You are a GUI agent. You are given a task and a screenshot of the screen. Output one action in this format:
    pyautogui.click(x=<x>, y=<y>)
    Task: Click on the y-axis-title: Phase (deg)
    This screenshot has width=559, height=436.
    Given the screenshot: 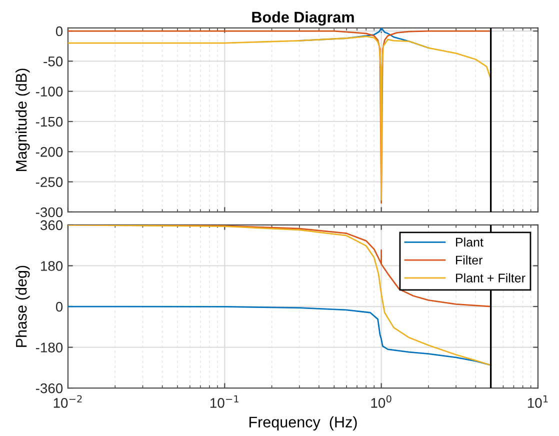 What is the action you would take?
    pyautogui.click(x=23, y=306)
    